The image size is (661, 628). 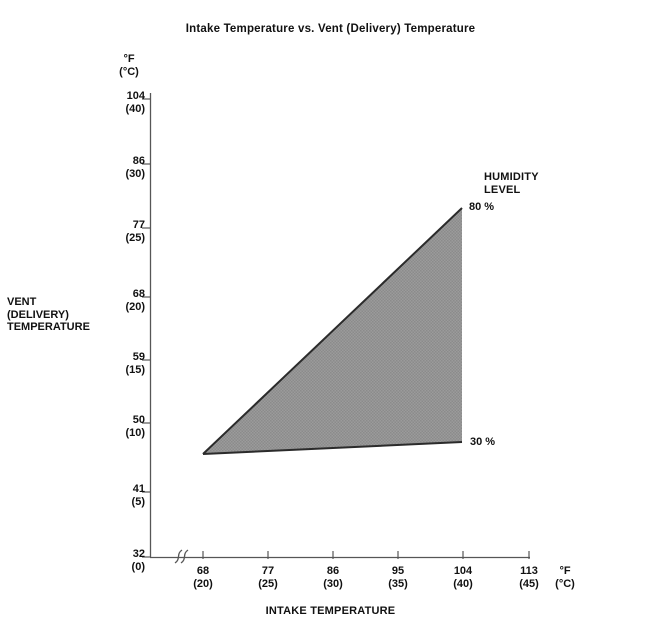 I want to click on y-tick-label-77: 77 (25), so click(x=135, y=231).